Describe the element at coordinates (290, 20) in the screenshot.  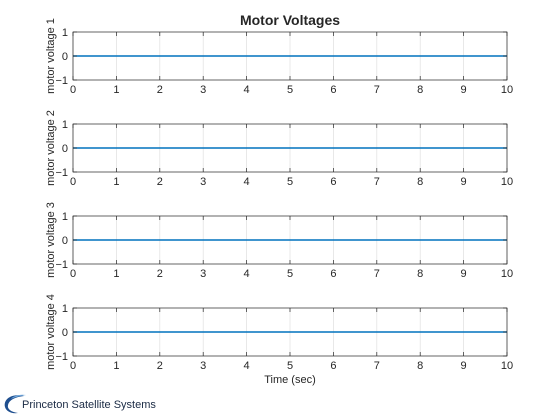
I see `figure-title: Motor Voltages` at that location.